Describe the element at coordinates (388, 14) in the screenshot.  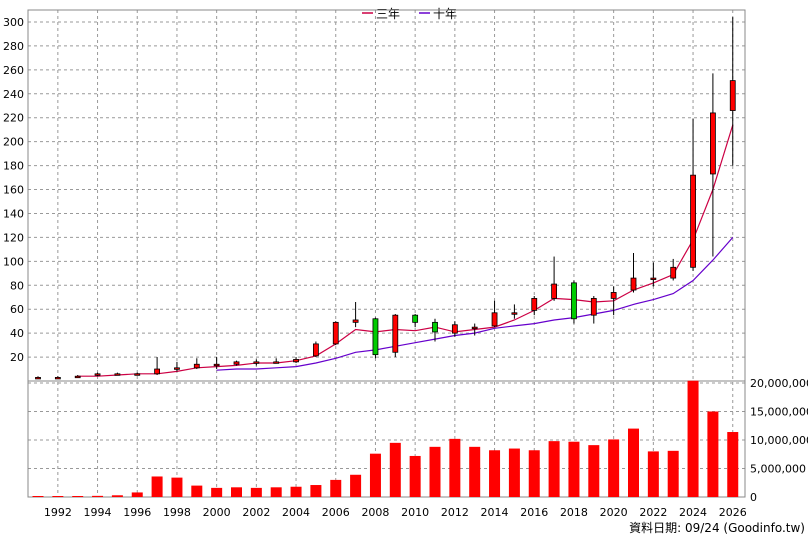
I see `legend-label-0: 三年` at that location.